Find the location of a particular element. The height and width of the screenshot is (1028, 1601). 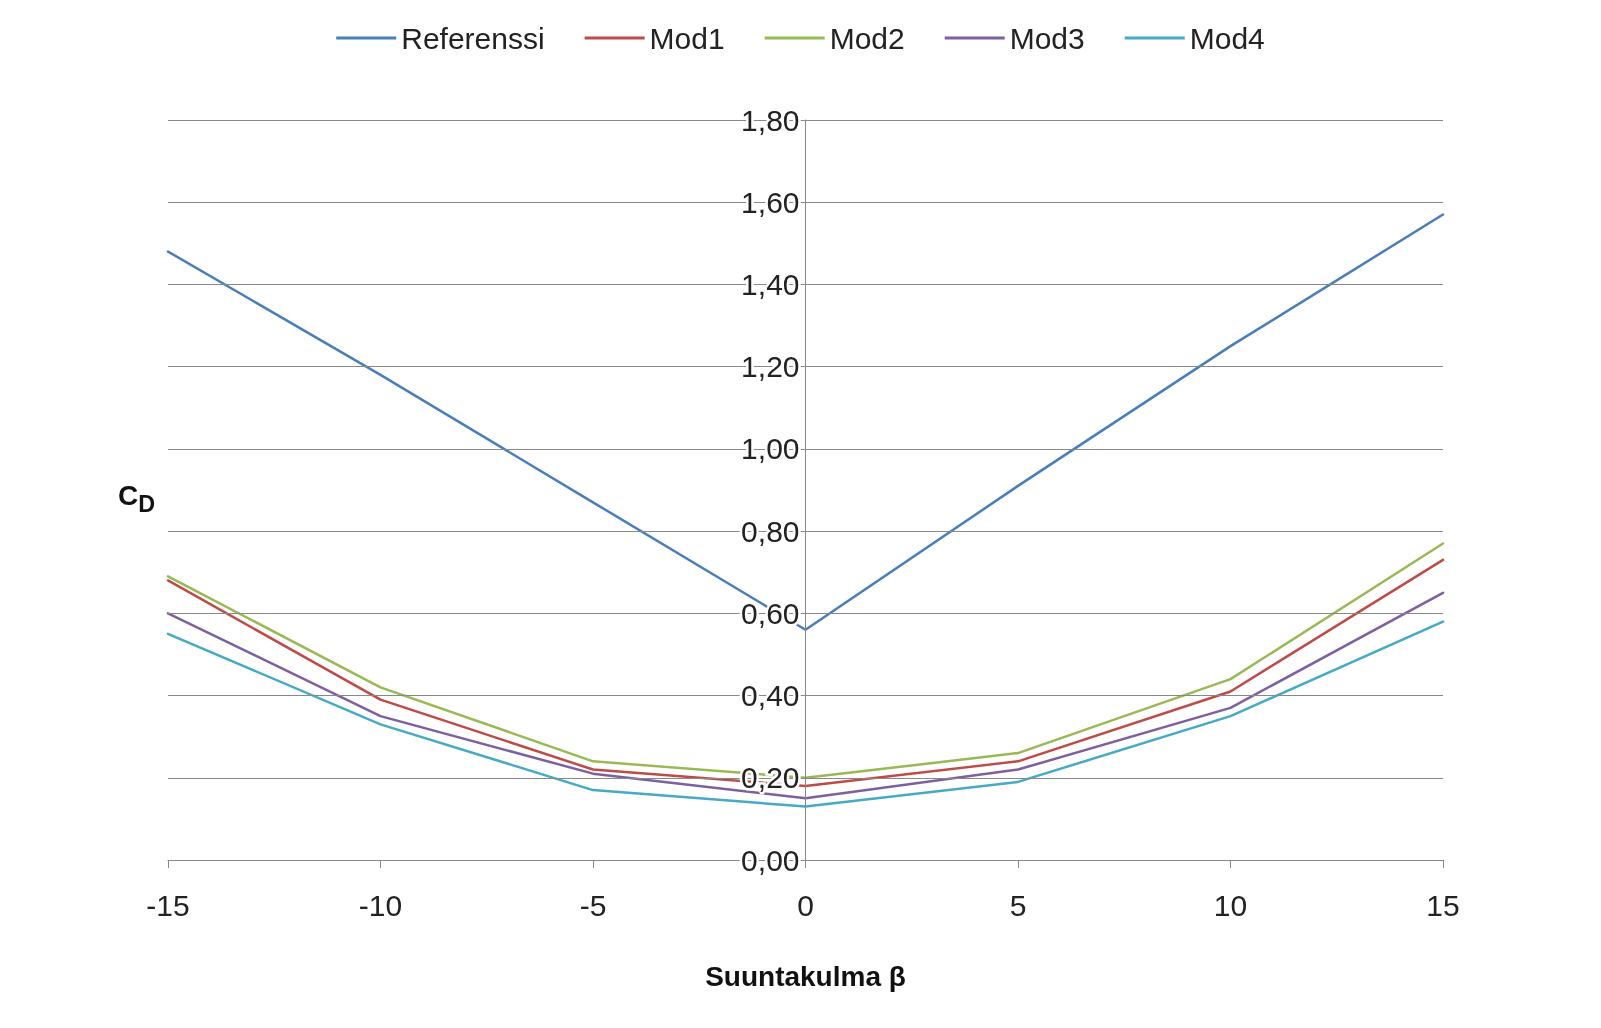

y-tick-label: 1,60 is located at coordinates (770, 202).